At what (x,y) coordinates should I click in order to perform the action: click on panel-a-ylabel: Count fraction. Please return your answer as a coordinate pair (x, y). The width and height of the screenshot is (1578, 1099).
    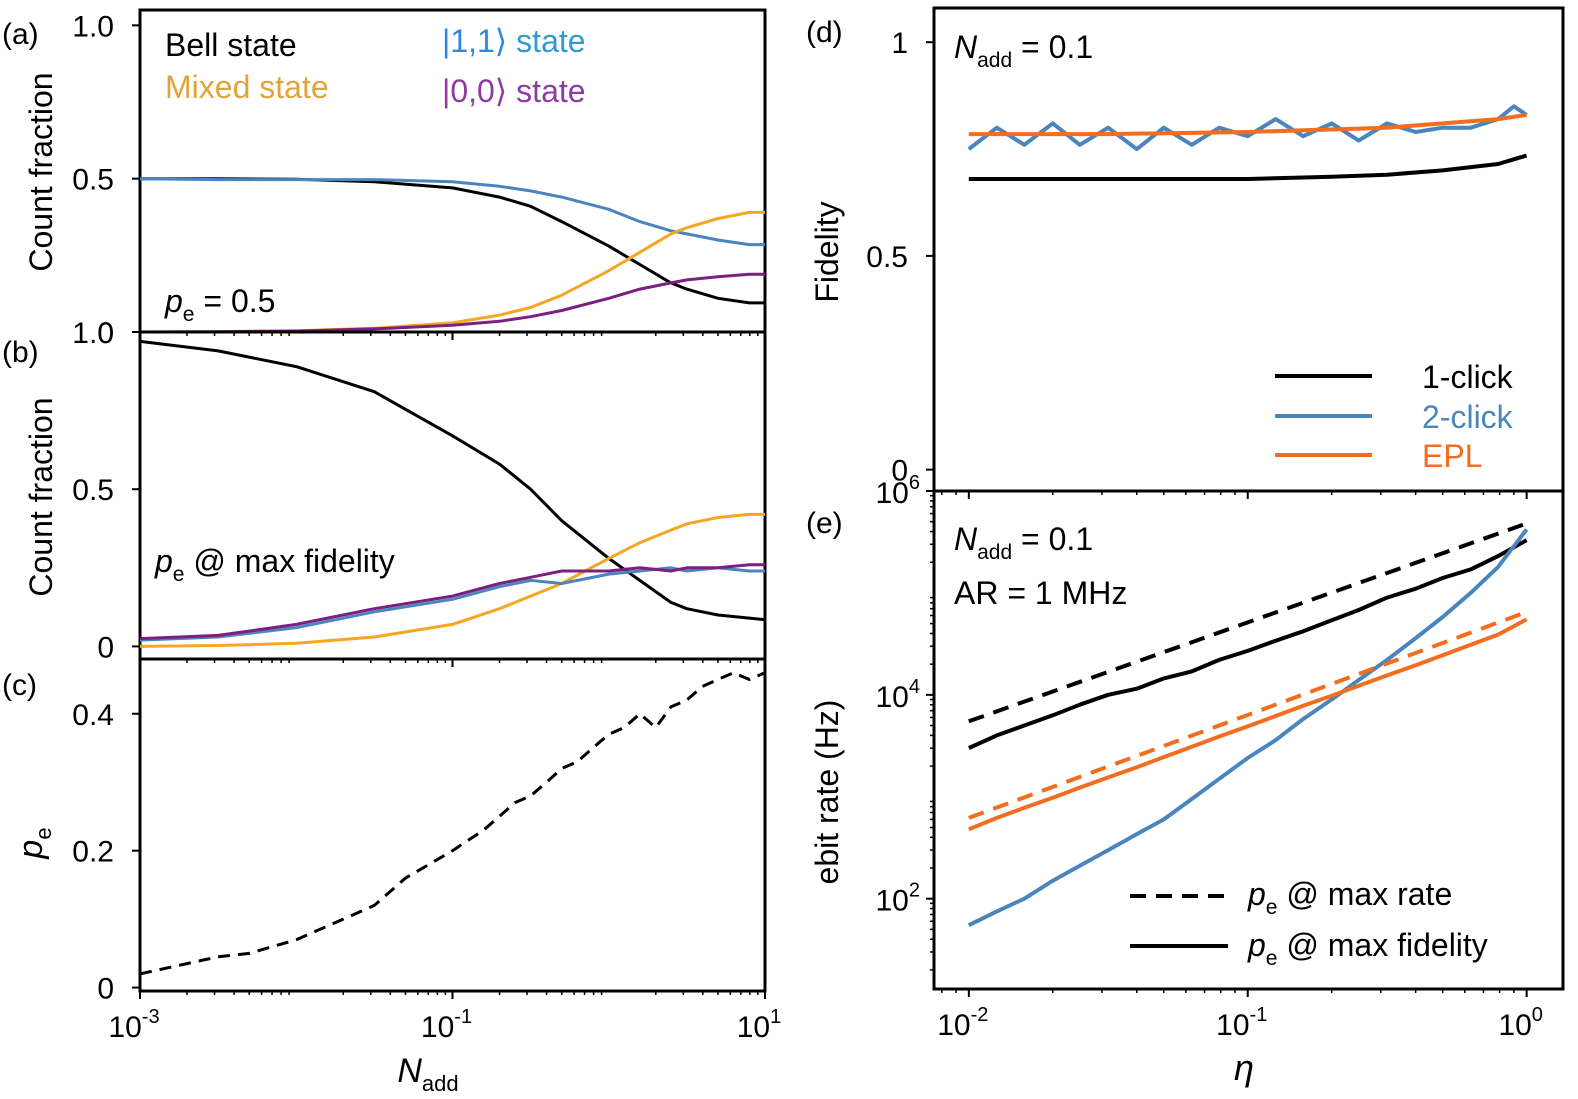
    Looking at the image, I should click on (41, 171).